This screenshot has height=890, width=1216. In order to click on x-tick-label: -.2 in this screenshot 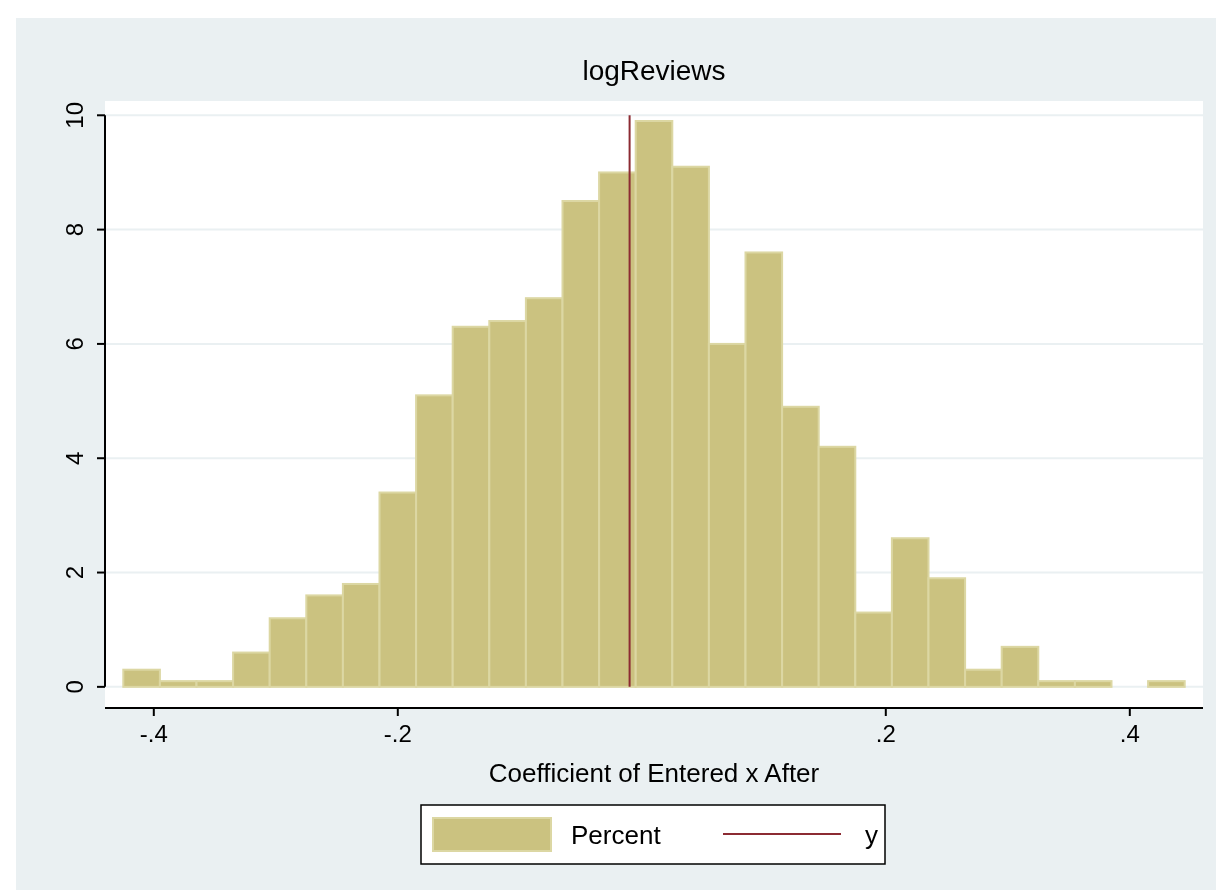, I will do `click(397, 733)`.